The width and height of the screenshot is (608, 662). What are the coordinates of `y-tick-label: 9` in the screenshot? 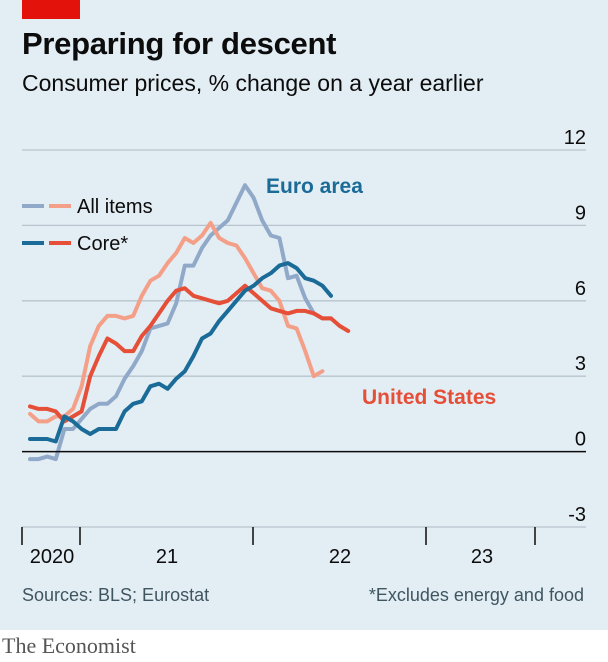 It's located at (580, 213).